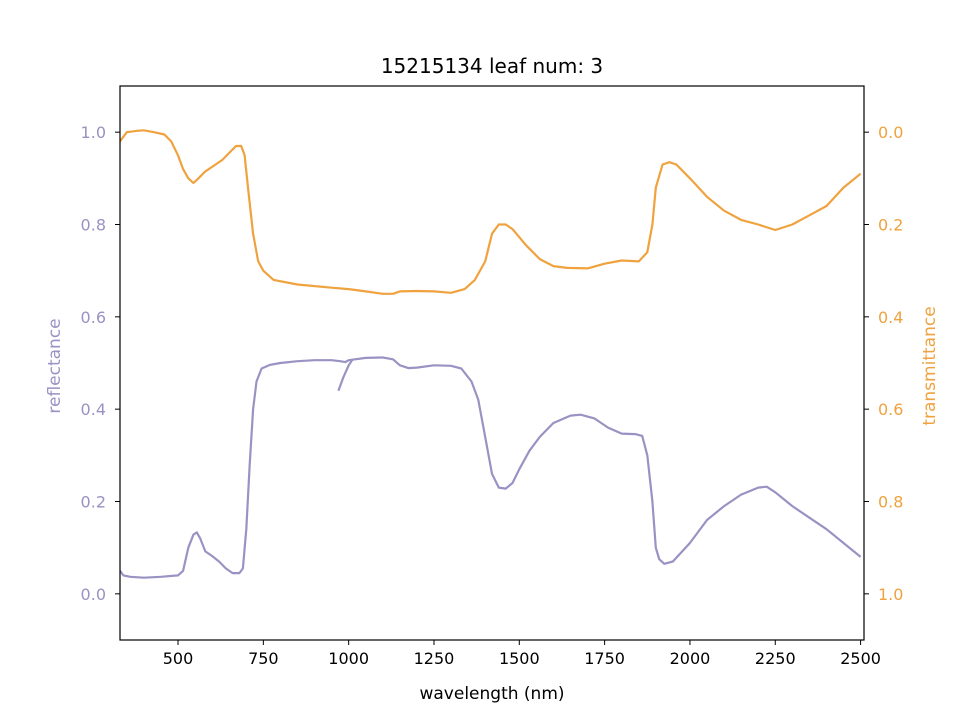  I want to click on right-y-tick-label: 0.2, so click(890, 225).